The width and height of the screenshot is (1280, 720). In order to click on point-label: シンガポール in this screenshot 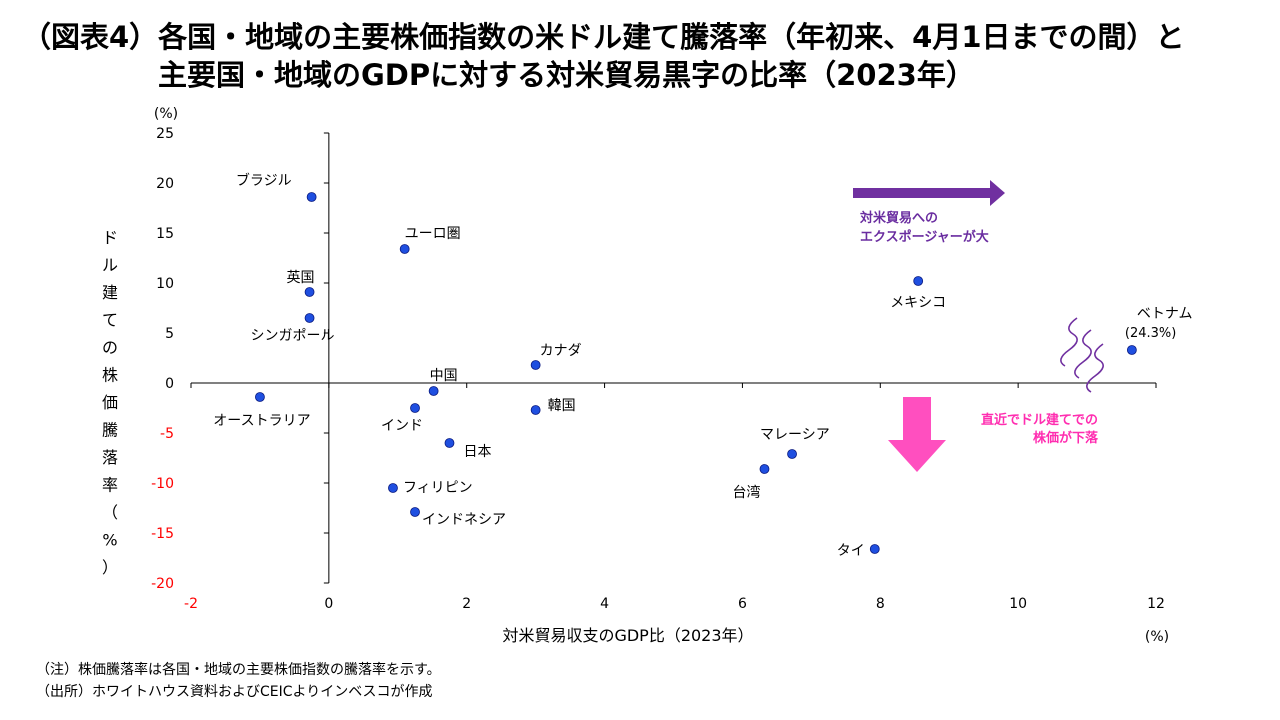, I will do `click(293, 336)`.